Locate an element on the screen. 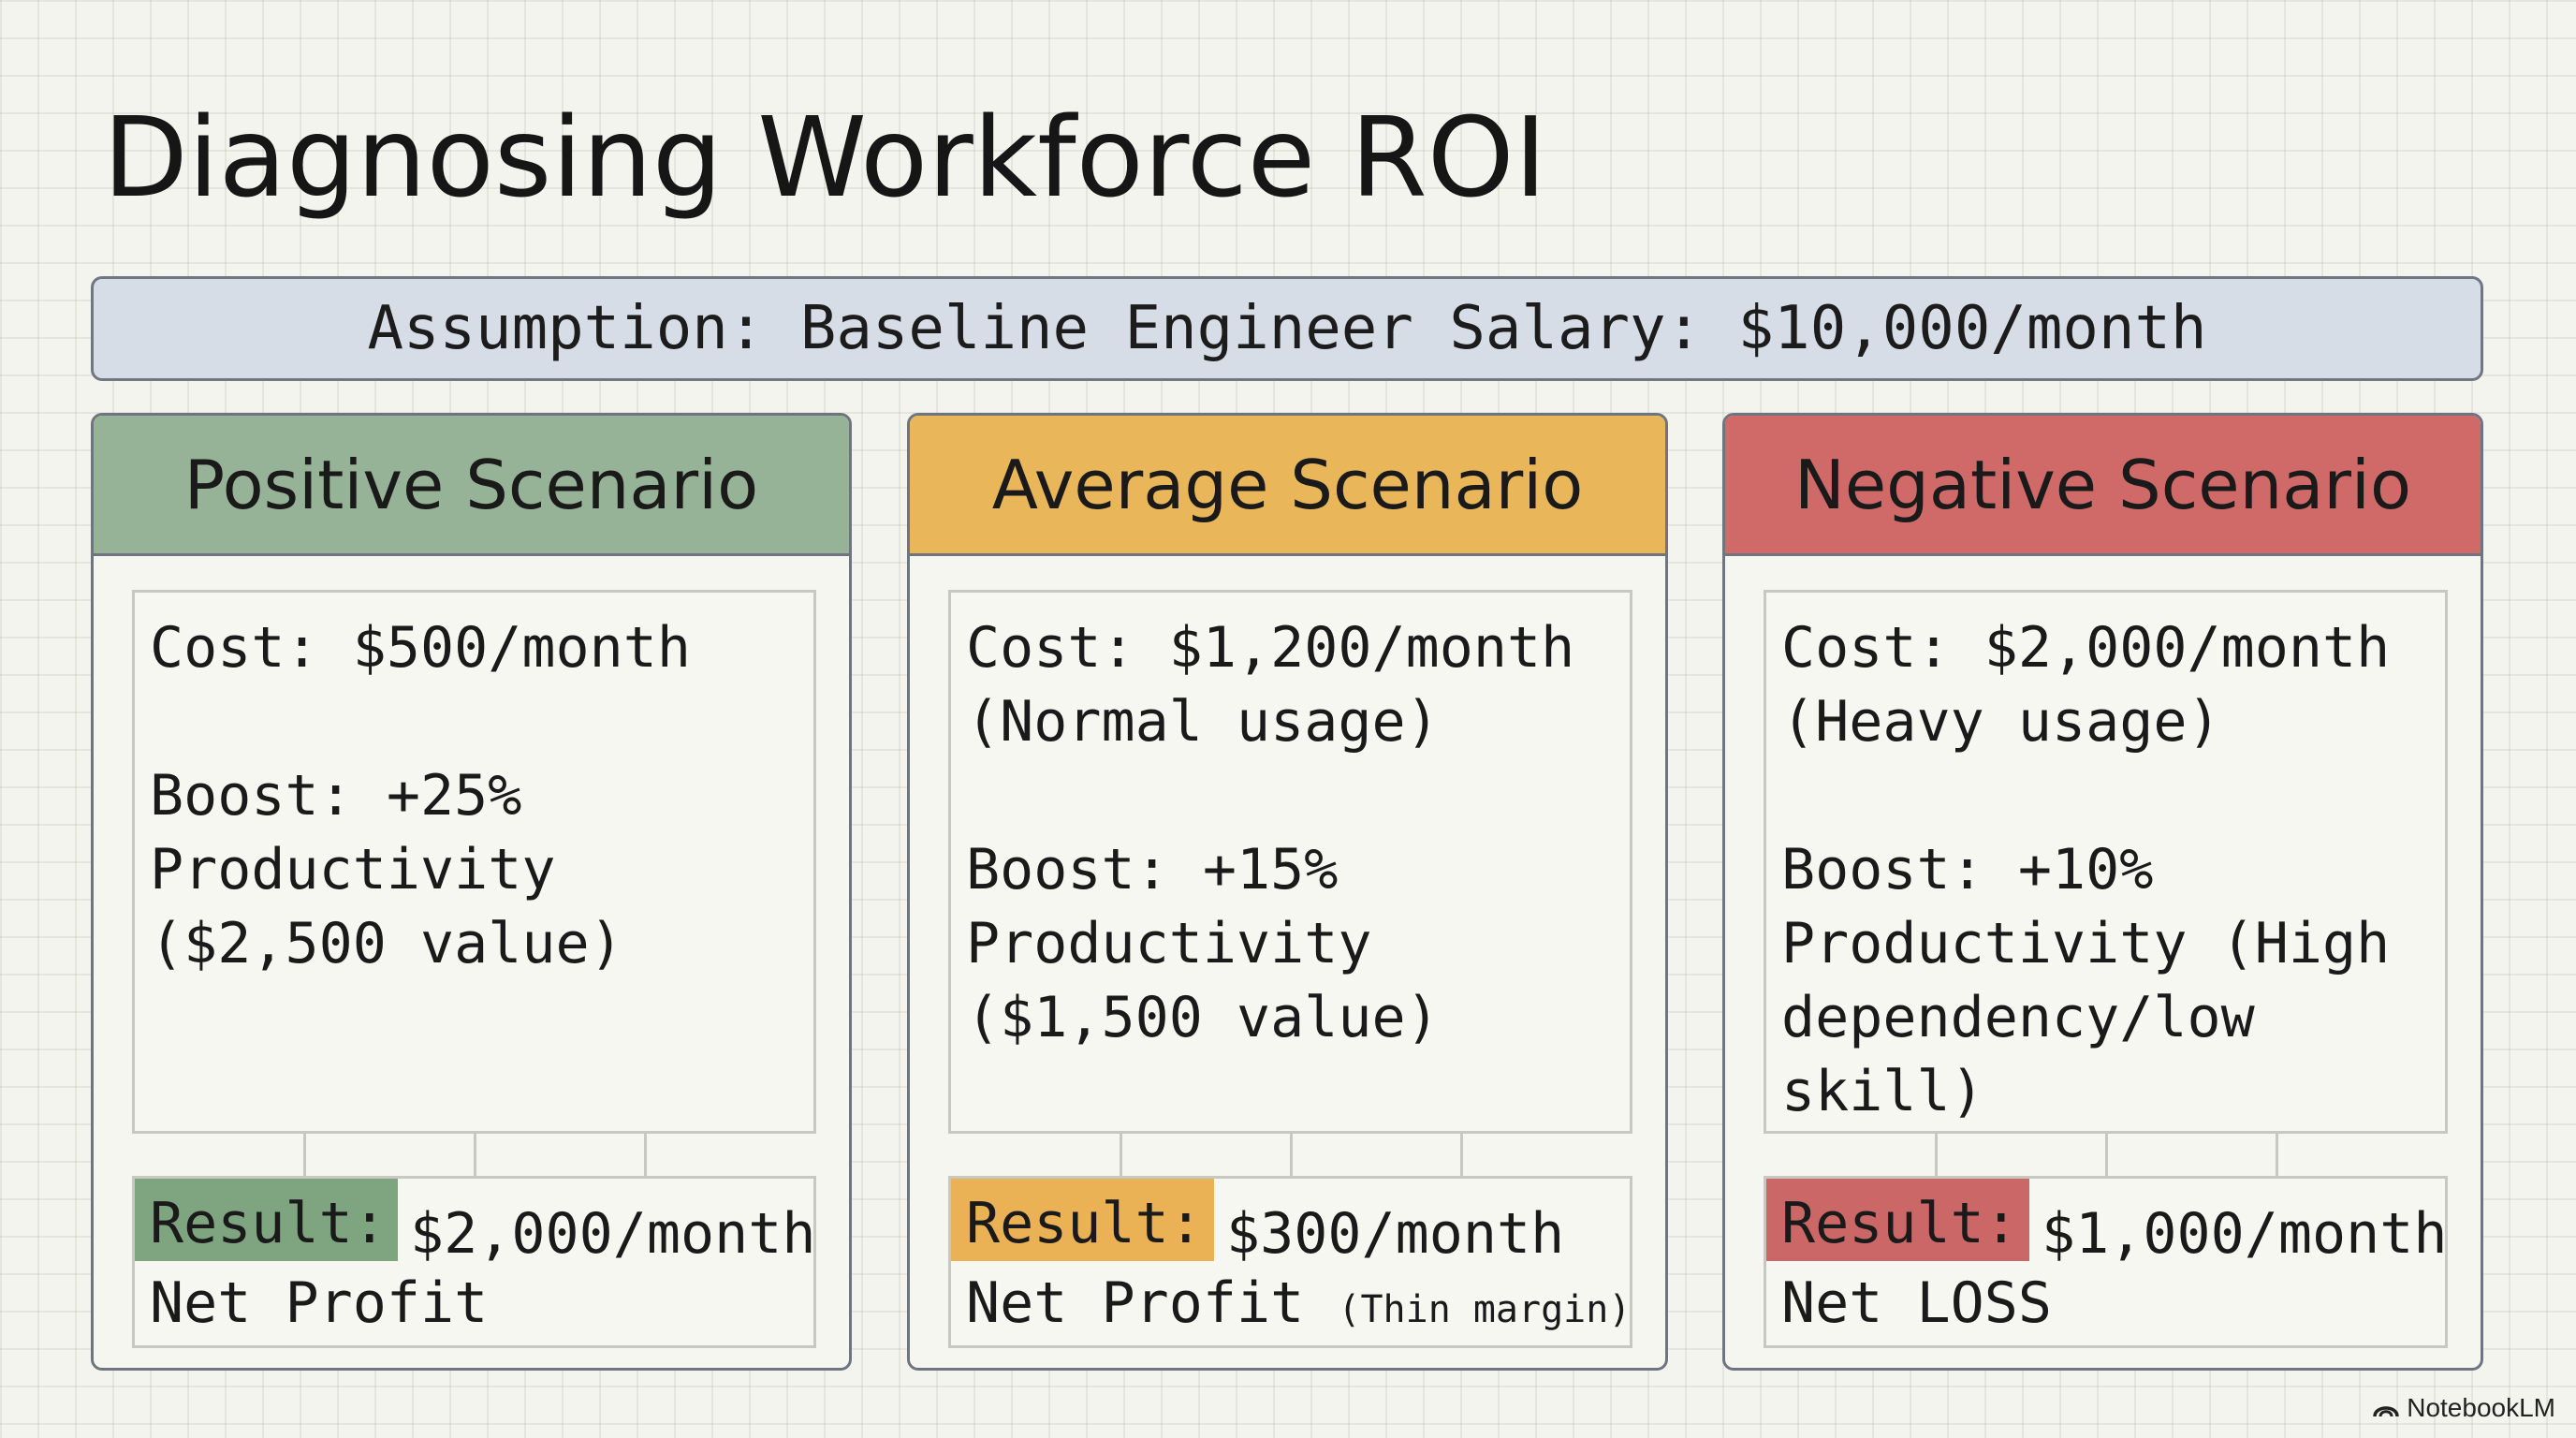  cost-text: Cost: $500/month is located at coordinates (420, 648).